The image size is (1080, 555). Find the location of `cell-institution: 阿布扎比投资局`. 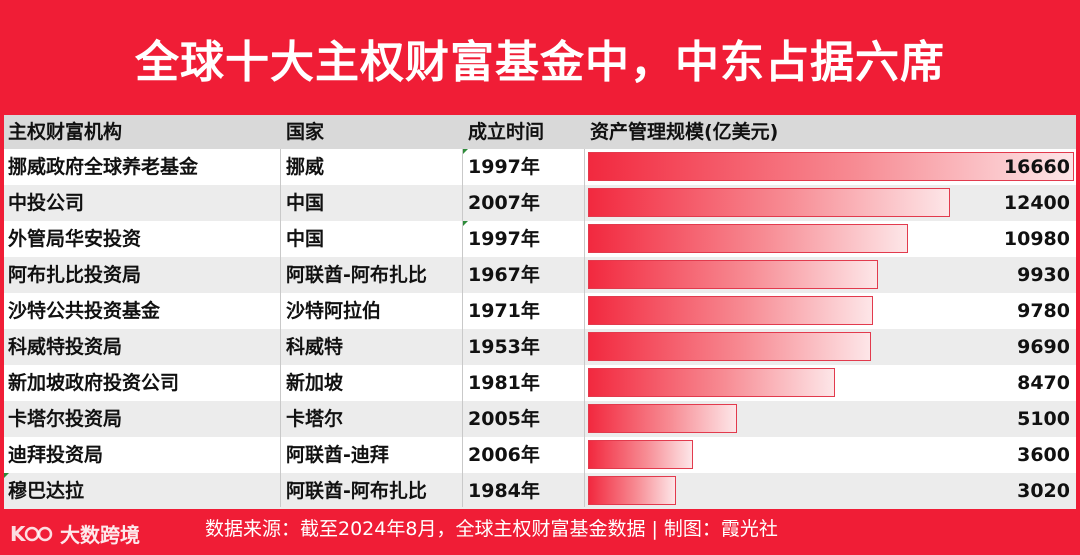

cell-institution: 阿布扎比投资局 is located at coordinates (75, 275).